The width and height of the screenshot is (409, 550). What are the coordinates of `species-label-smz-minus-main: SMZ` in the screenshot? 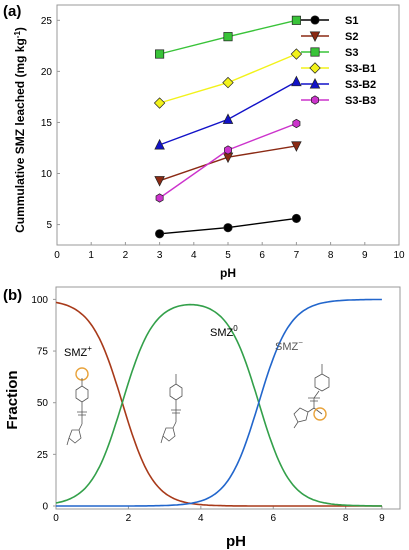 It's located at (287, 347).